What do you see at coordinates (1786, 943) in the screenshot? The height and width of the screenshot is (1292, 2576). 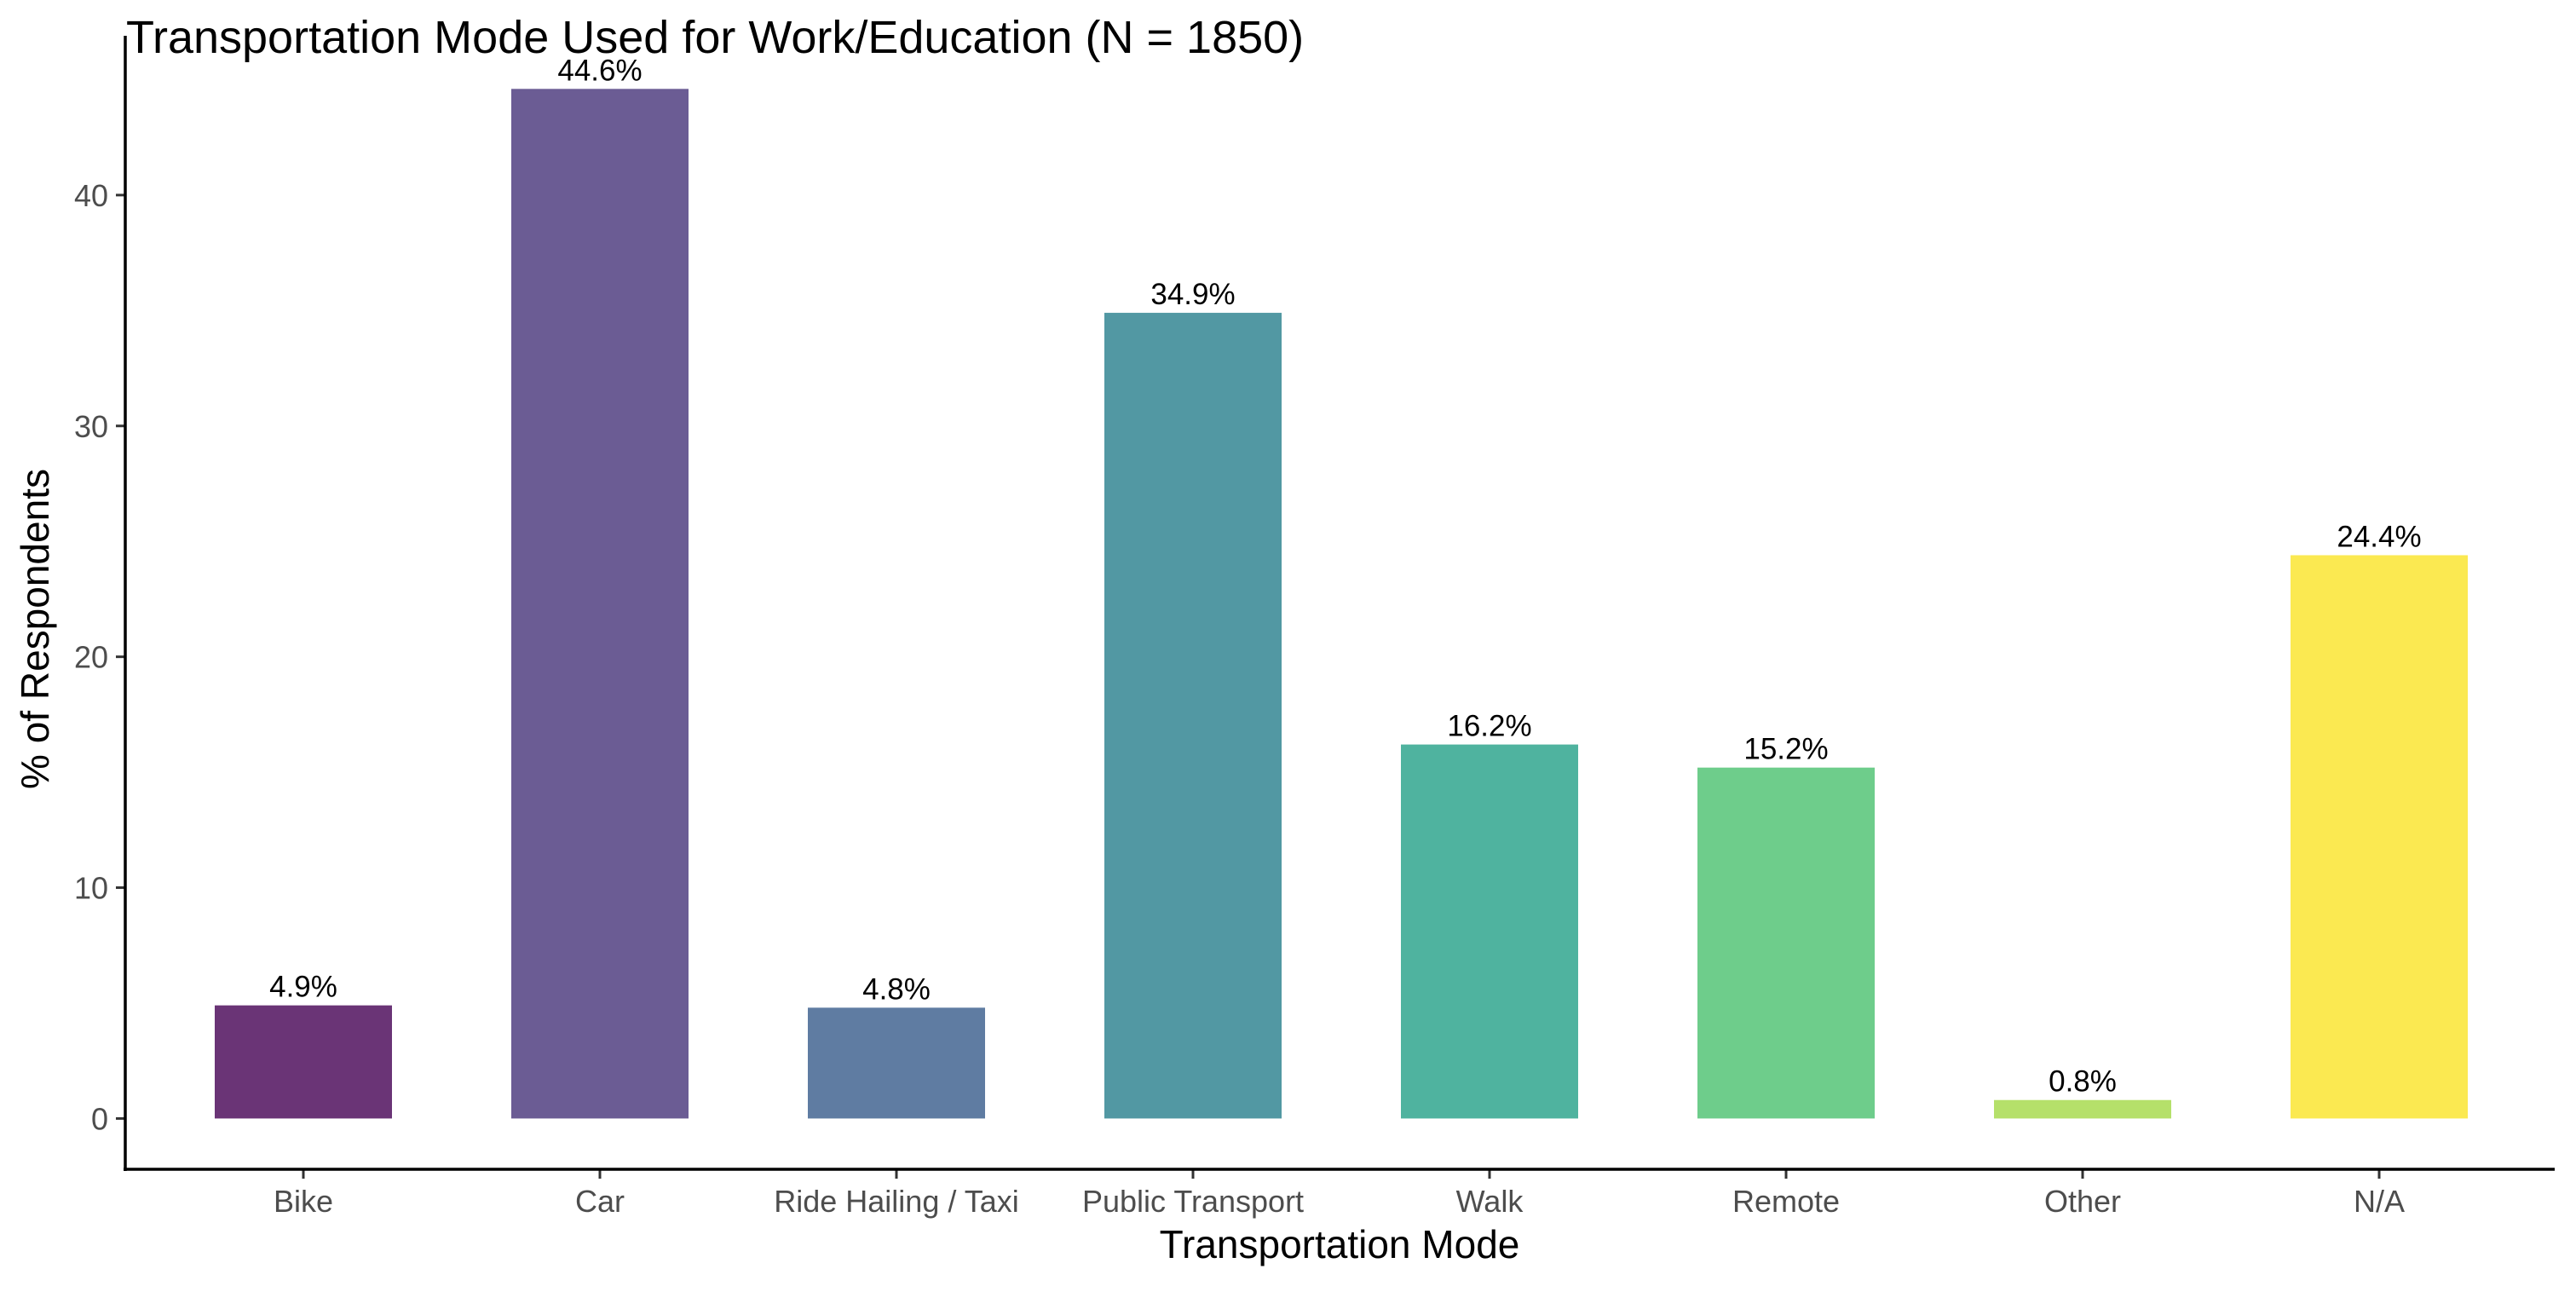 I see `bar-remote` at bounding box center [1786, 943].